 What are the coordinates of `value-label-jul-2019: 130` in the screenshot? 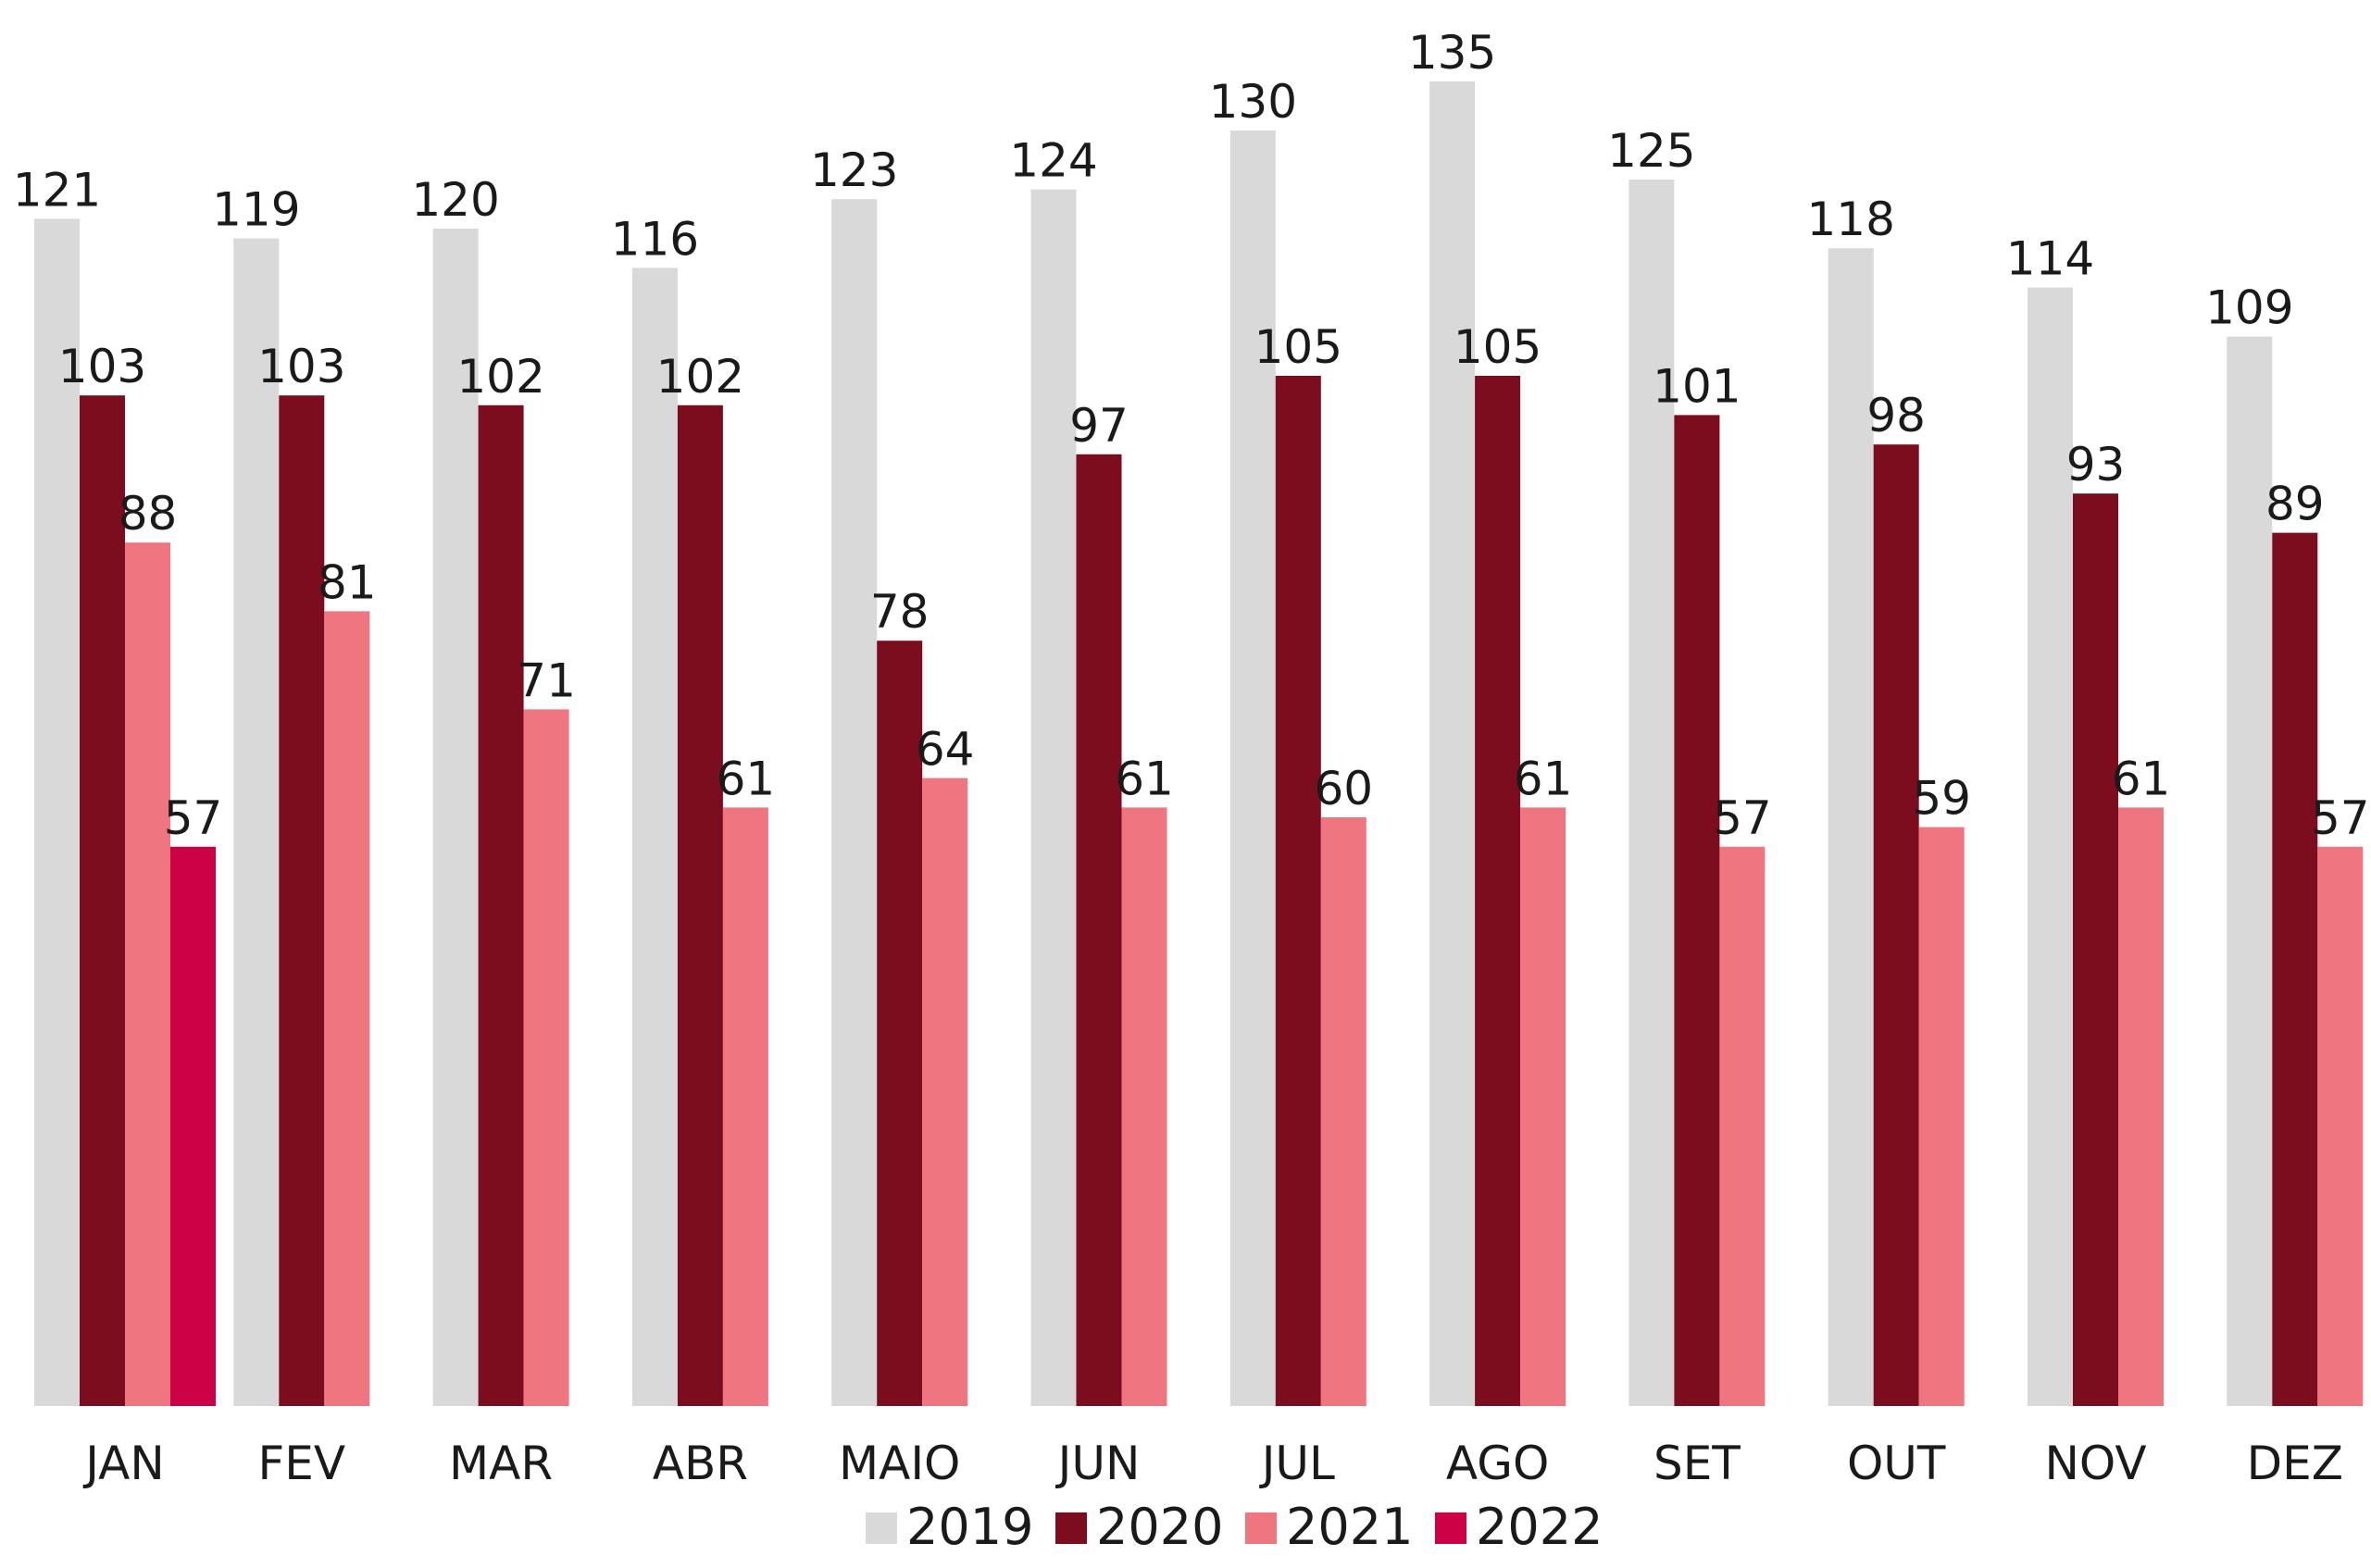 It's located at (1253, 102).